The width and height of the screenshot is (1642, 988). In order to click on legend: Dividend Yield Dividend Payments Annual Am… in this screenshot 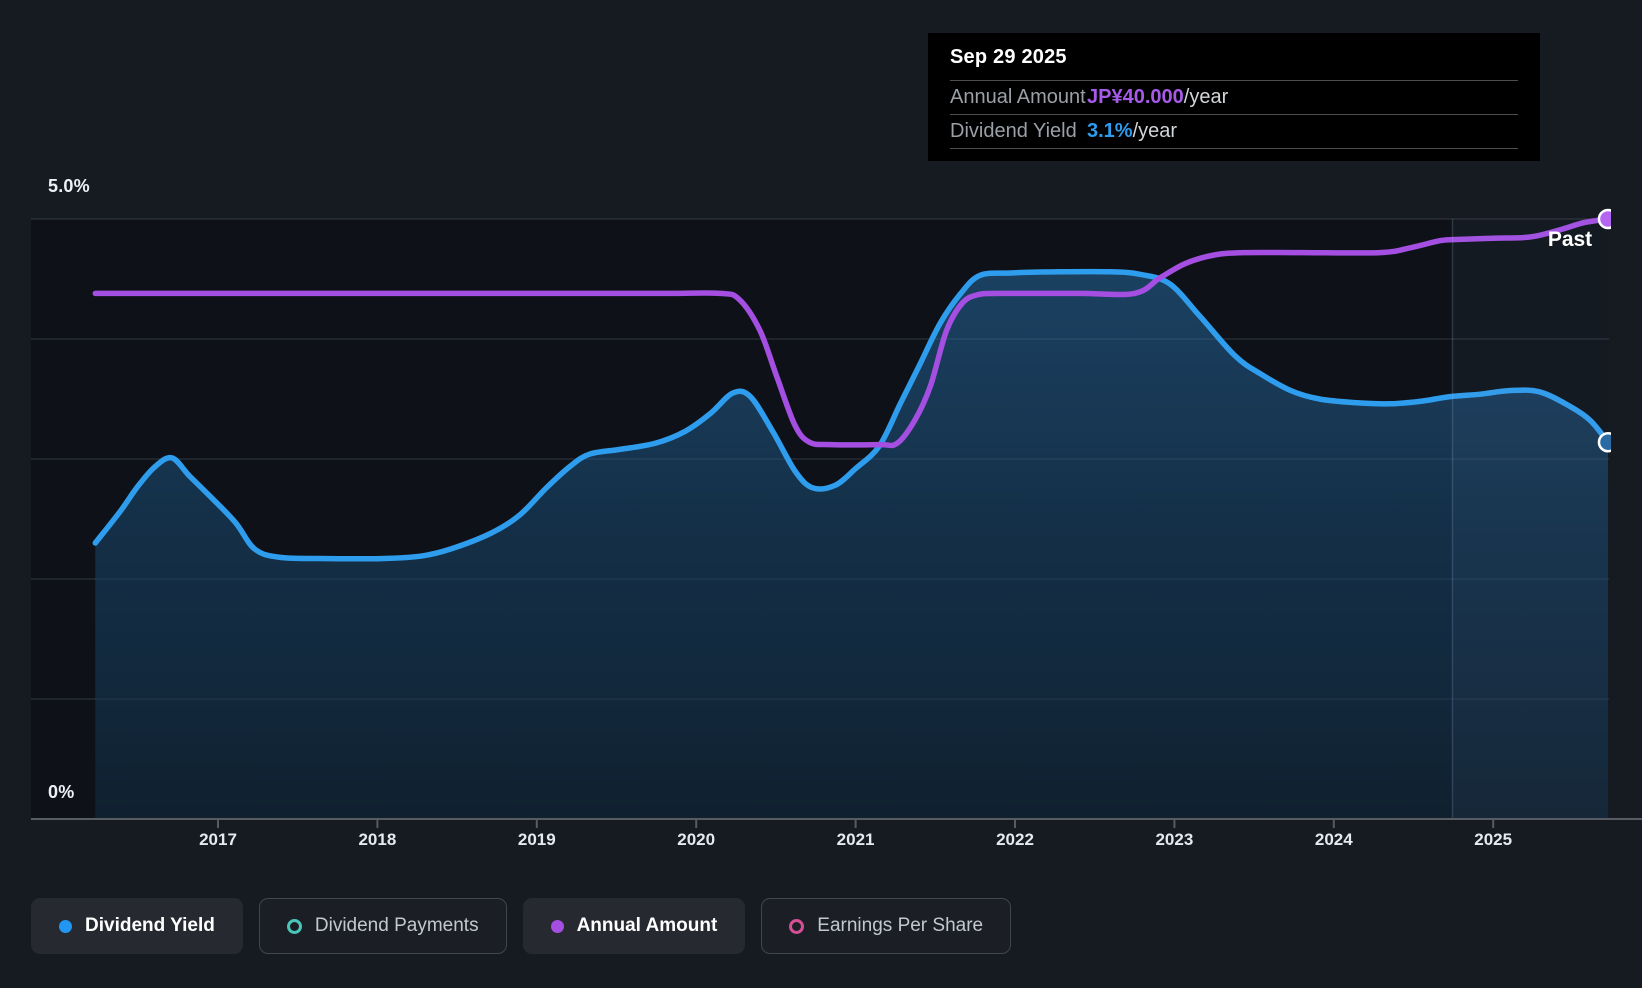, I will do `click(521, 926)`.